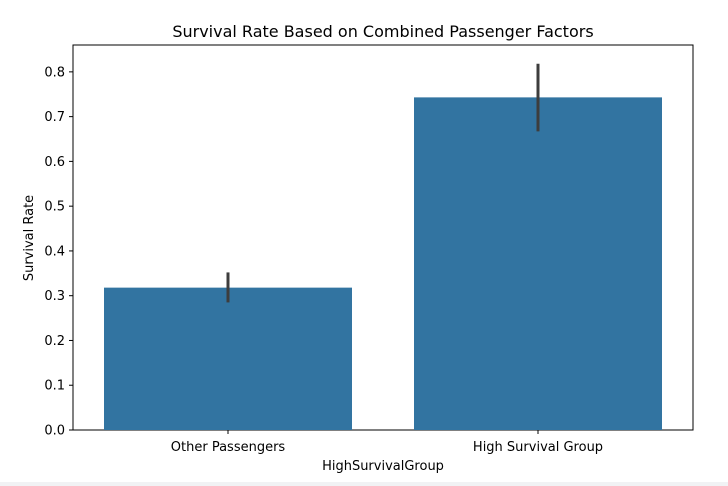  Describe the element at coordinates (54, 117) in the screenshot. I see `y-tick-label: 0.7` at that location.